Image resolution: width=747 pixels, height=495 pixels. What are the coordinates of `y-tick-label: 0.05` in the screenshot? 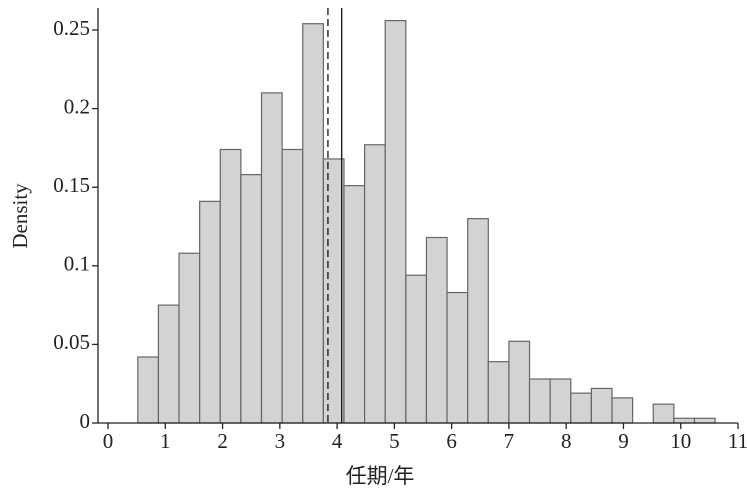 It's located at (71, 342).